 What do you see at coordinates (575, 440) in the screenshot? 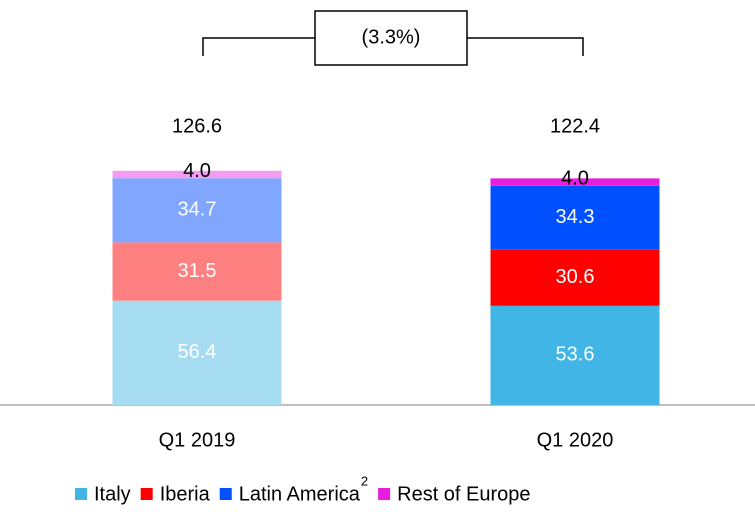
I see `x-tick-label: Q1 2020` at bounding box center [575, 440].